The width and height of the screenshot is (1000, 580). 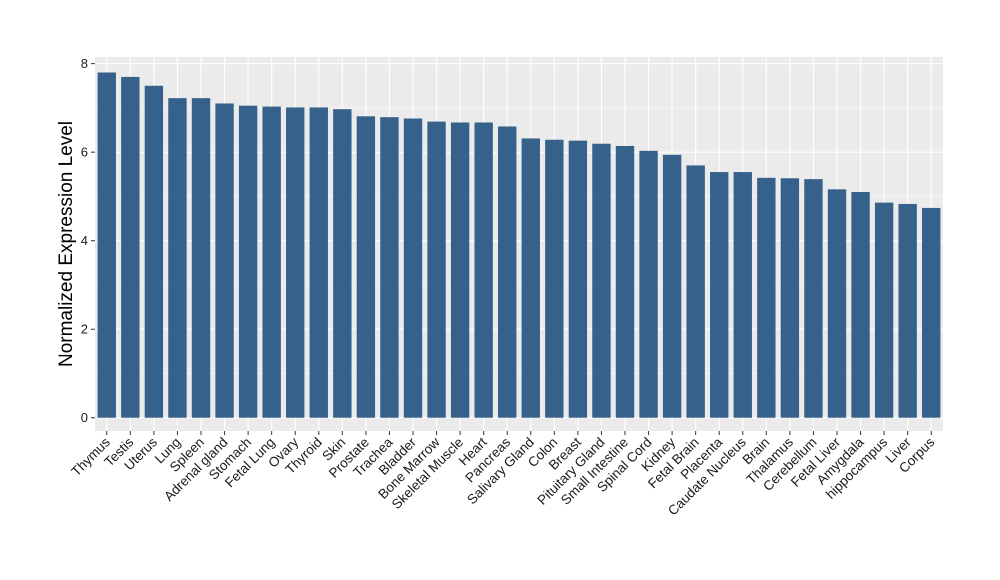 I want to click on y-axis: 0 2 4 6 8, so click(x=88, y=240).